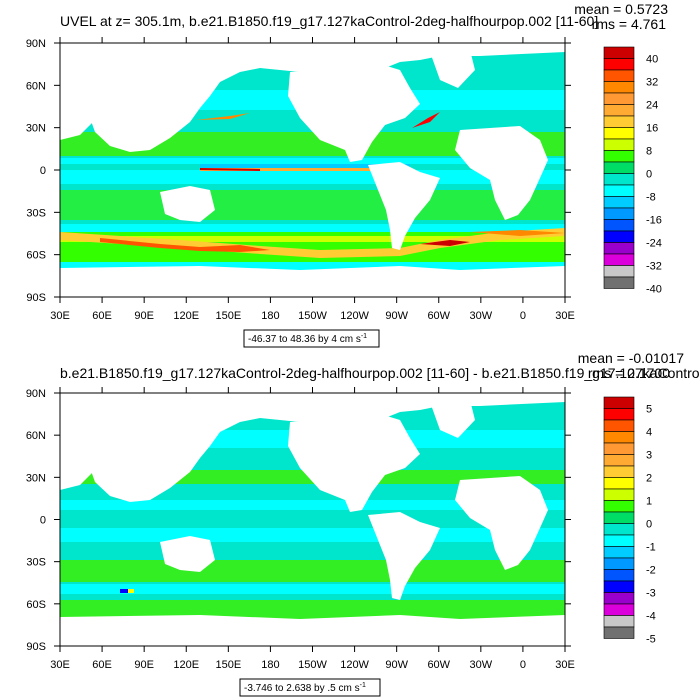  I want to click on panel-2-colorbar: 5 4 3 2 1 0 -1 -2 -3 -4 -5, so click(629, 521).